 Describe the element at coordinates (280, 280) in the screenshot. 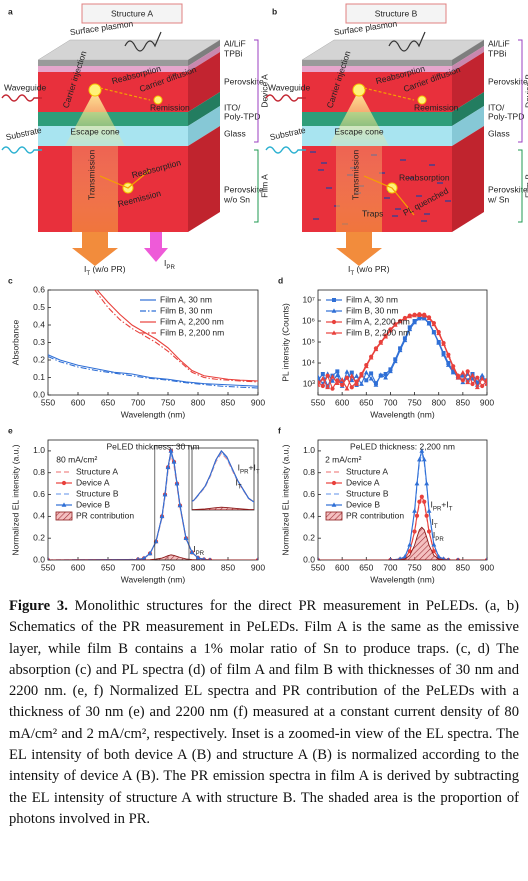

I see `panel-label: d` at that location.